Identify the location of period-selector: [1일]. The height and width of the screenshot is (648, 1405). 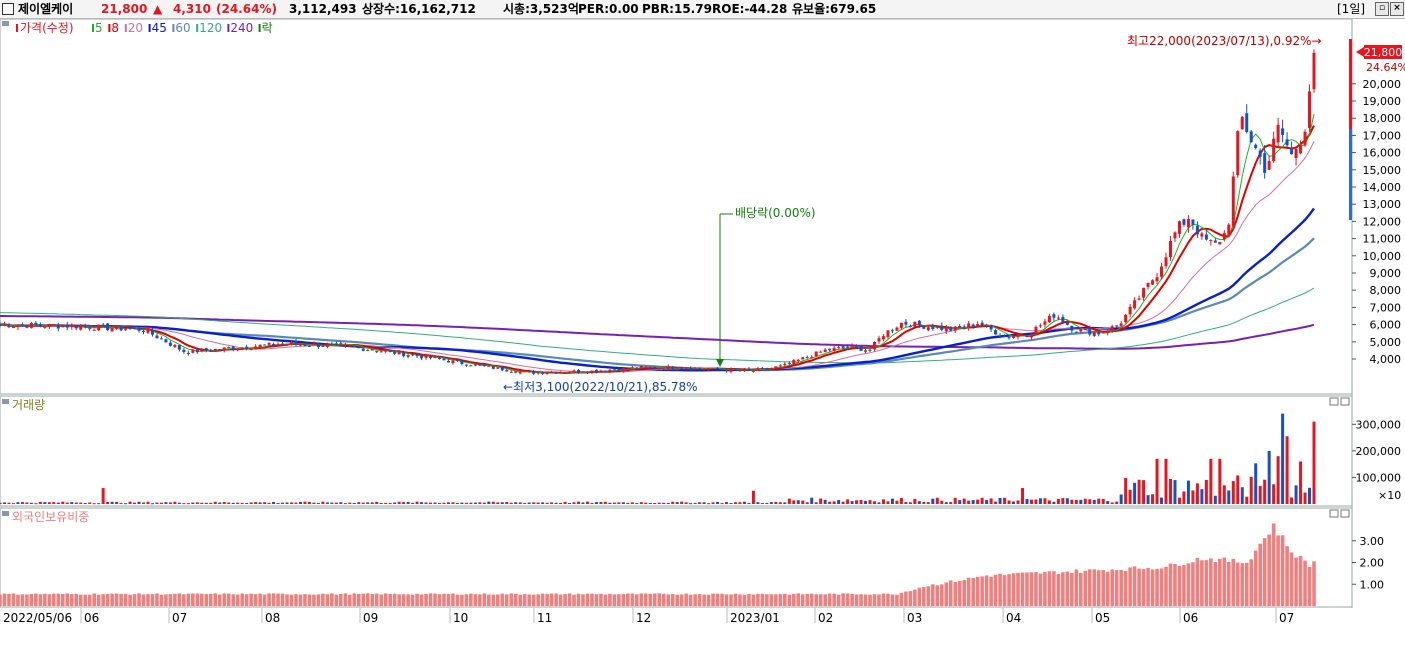
(1351, 9).